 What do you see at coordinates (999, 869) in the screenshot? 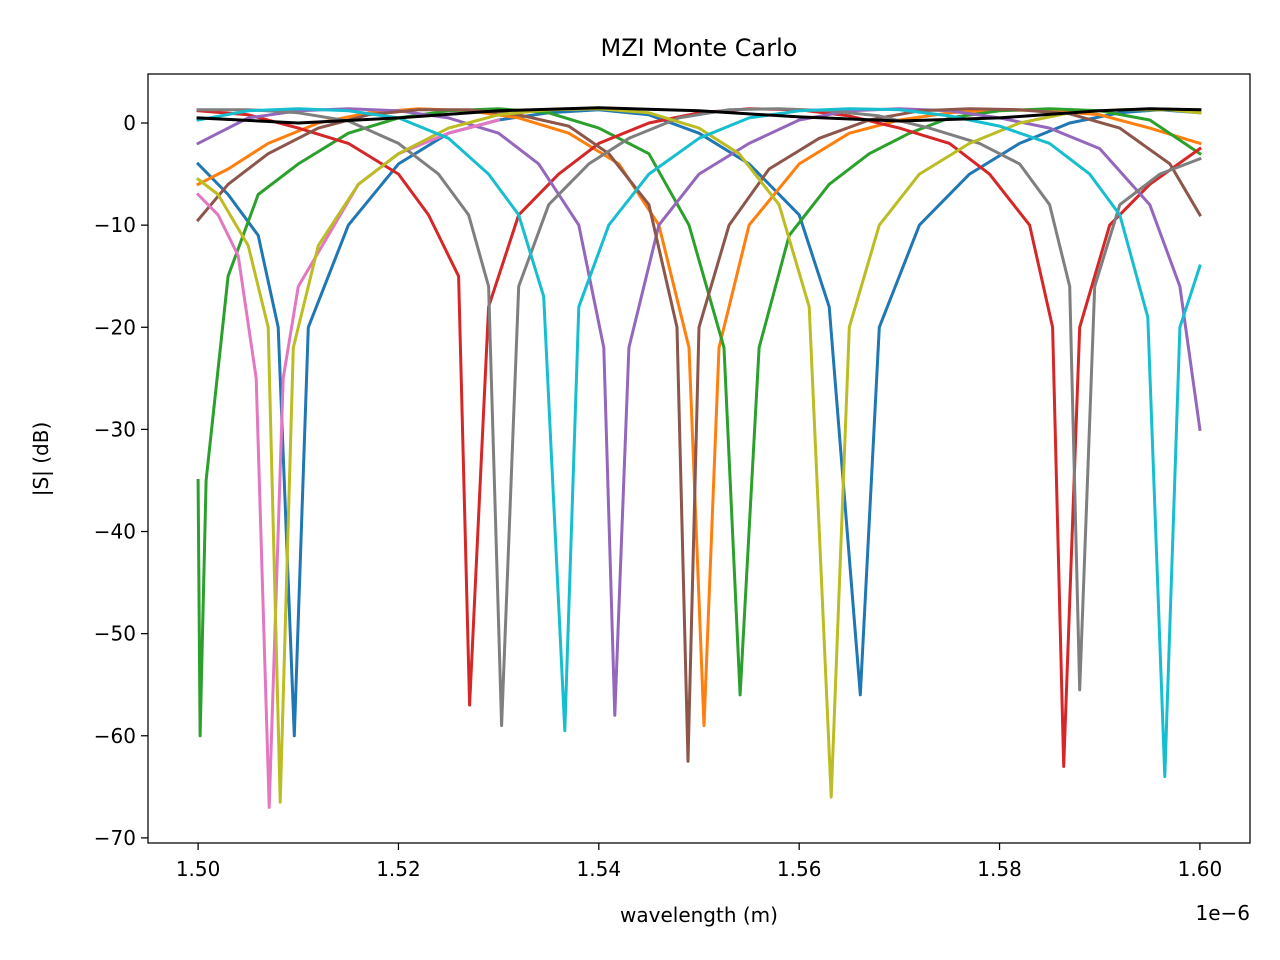
I see `x-tick-label: 1.58` at bounding box center [999, 869].